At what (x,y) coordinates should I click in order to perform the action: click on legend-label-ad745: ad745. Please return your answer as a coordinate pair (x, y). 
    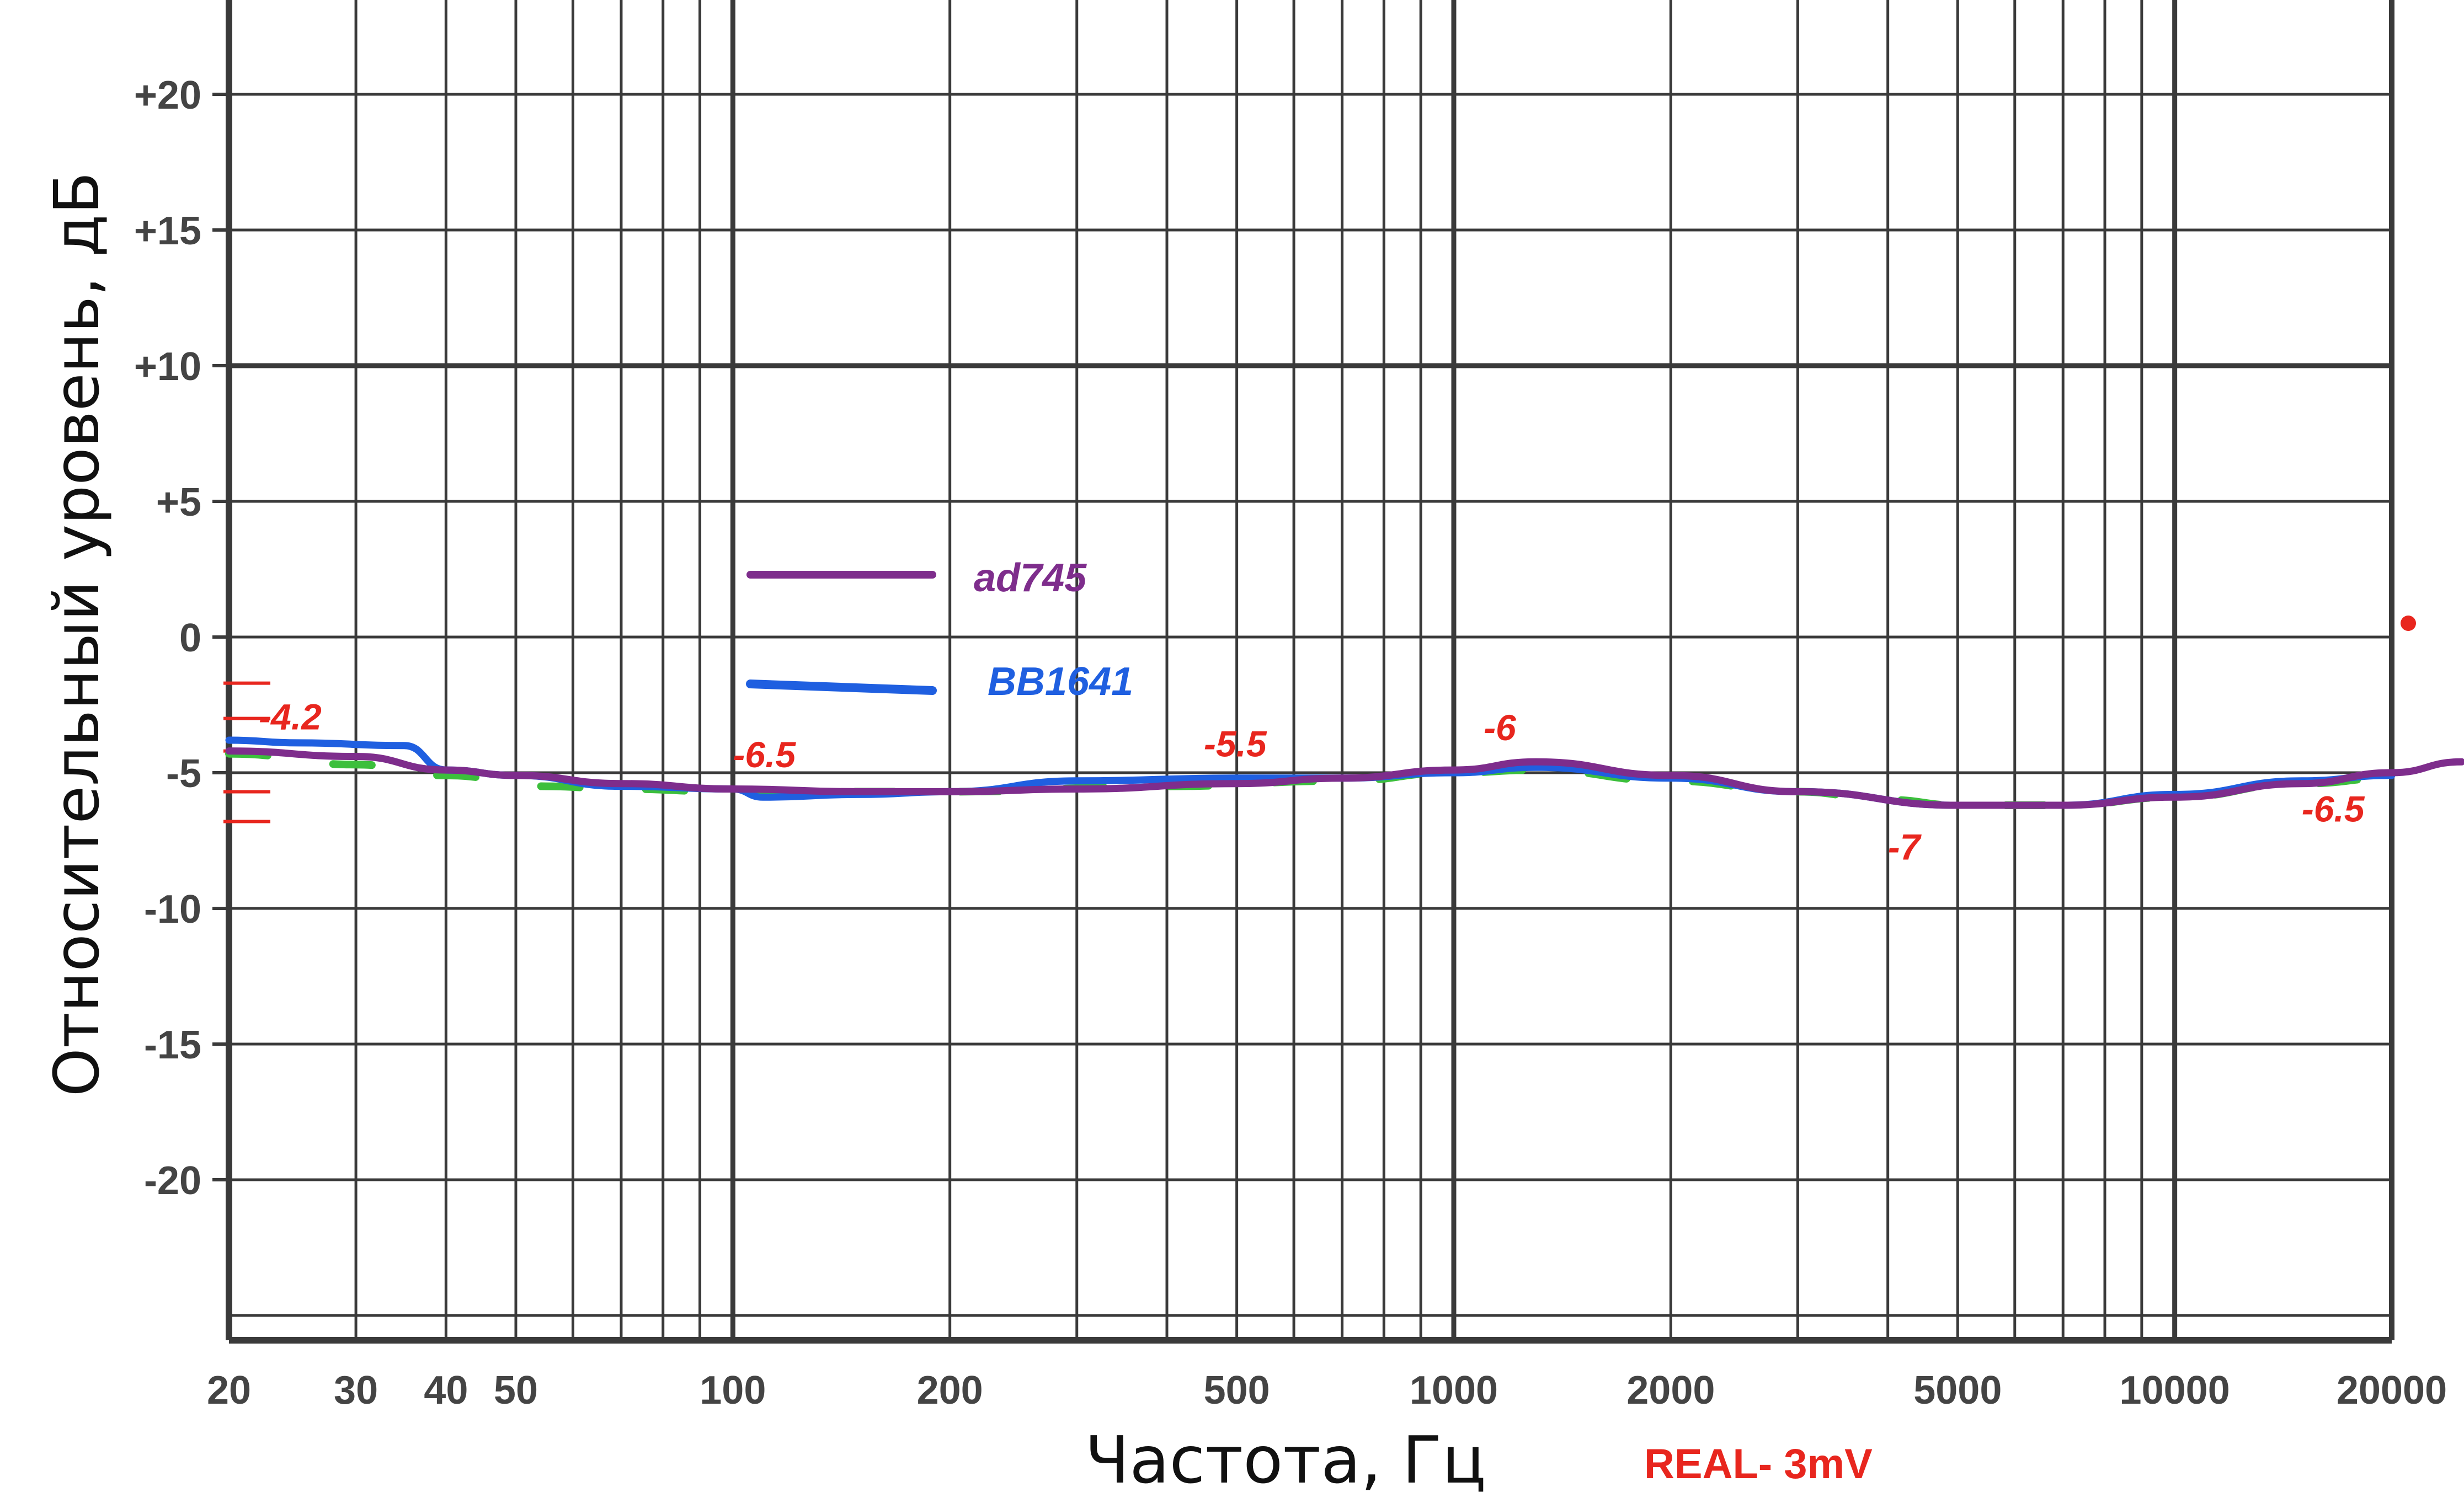
    Looking at the image, I should click on (1030, 578).